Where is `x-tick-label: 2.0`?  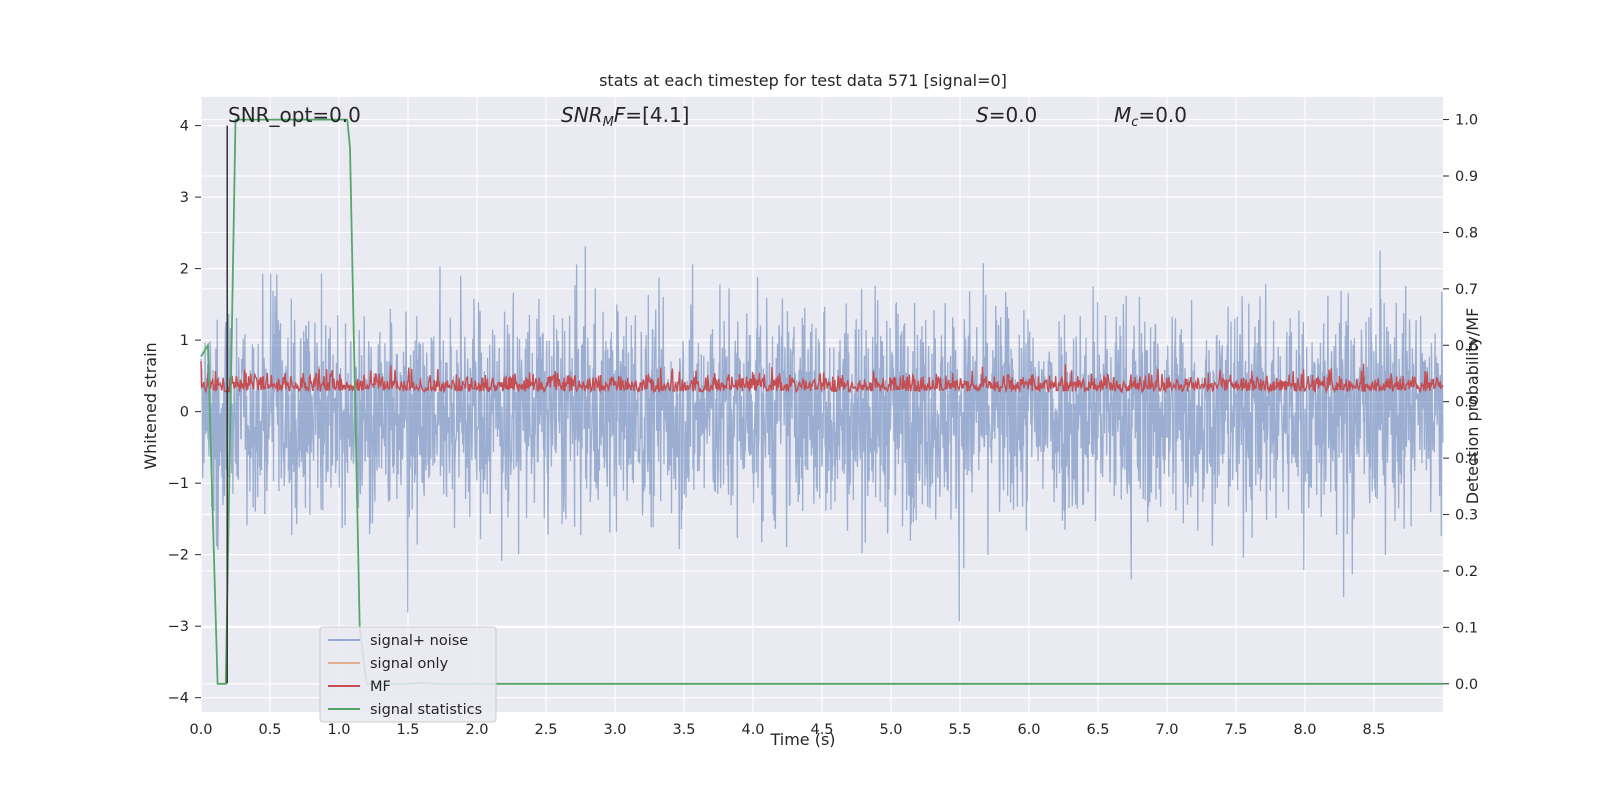
x-tick-label: 2.0 is located at coordinates (476, 730).